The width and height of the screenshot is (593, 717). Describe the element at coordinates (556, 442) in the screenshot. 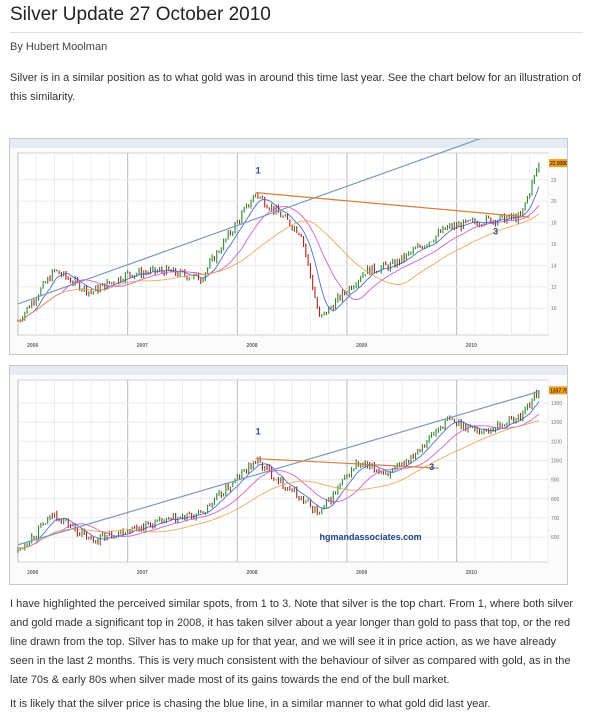

I see `y-tick-label: 1100` at that location.